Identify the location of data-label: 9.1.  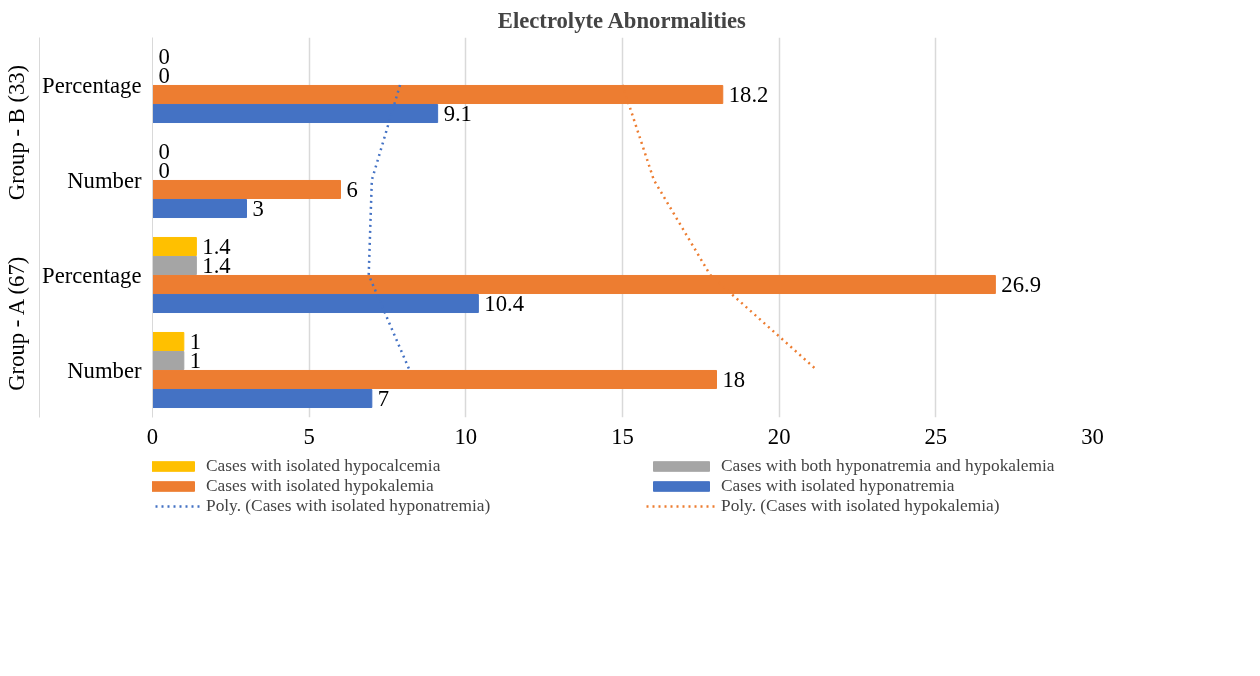
(457, 113).